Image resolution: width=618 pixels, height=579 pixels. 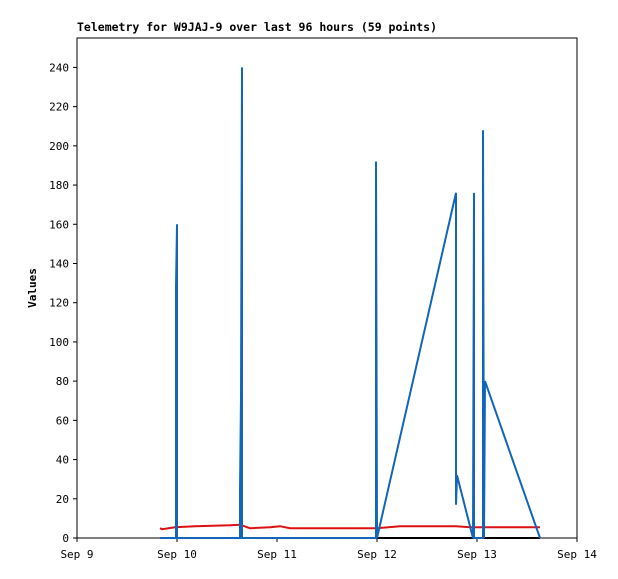 I want to click on y-tick-label: 20, so click(x=62, y=499).